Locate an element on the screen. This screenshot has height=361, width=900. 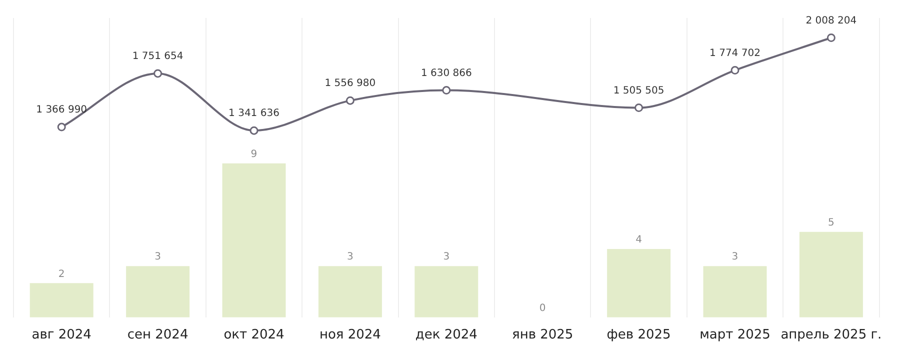
data-label: 1 751 654 is located at coordinates (158, 56).